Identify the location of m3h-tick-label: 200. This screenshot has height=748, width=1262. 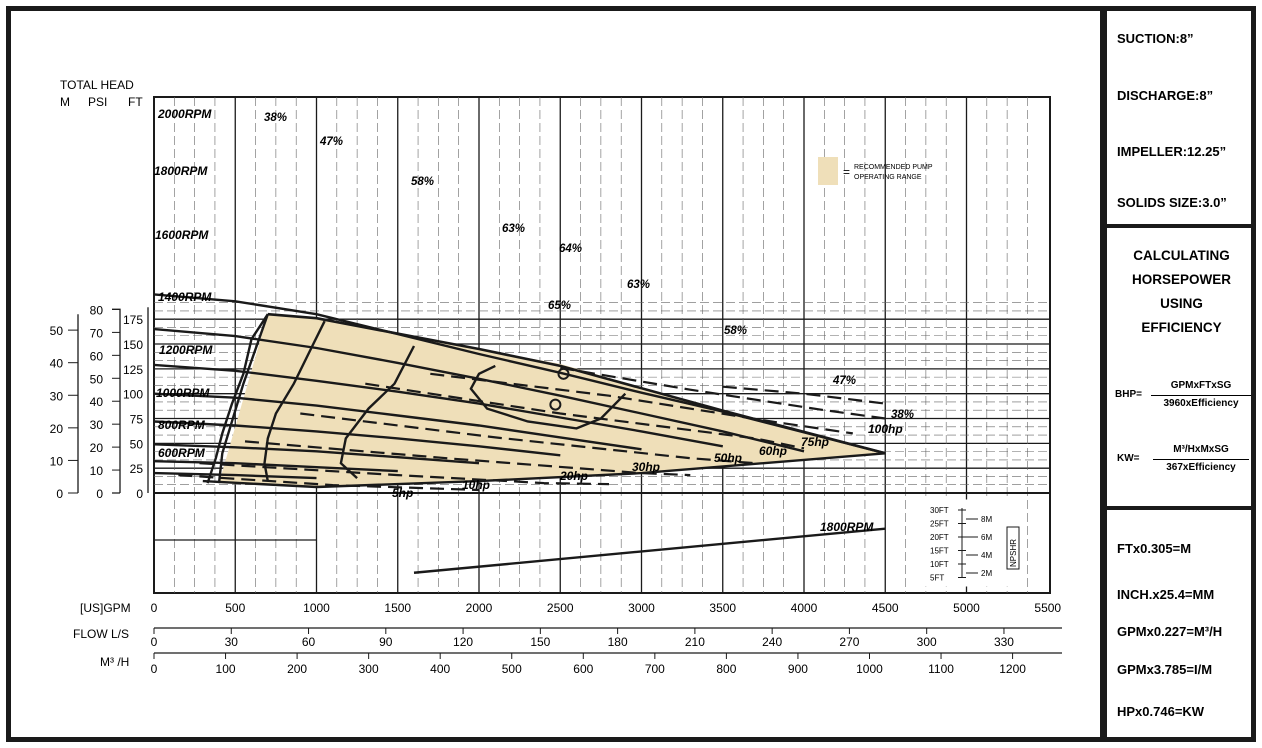
(297, 669).